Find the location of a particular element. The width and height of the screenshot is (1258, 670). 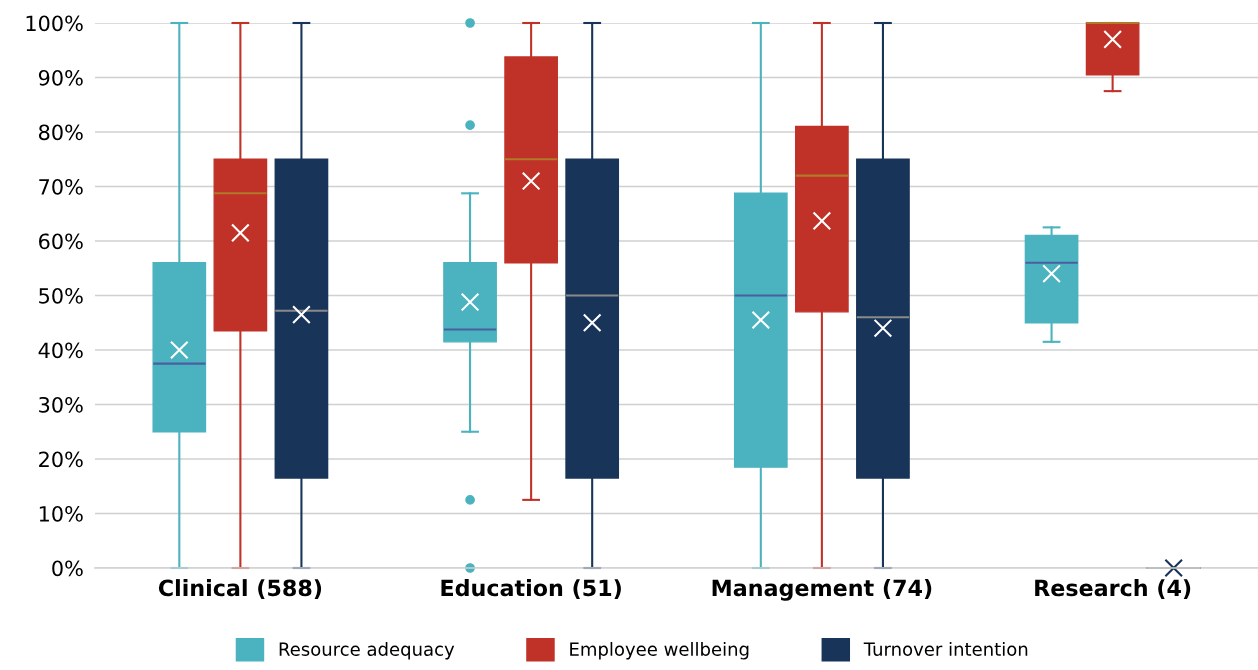

x-tick-label: Education (51) is located at coordinates (531, 589).